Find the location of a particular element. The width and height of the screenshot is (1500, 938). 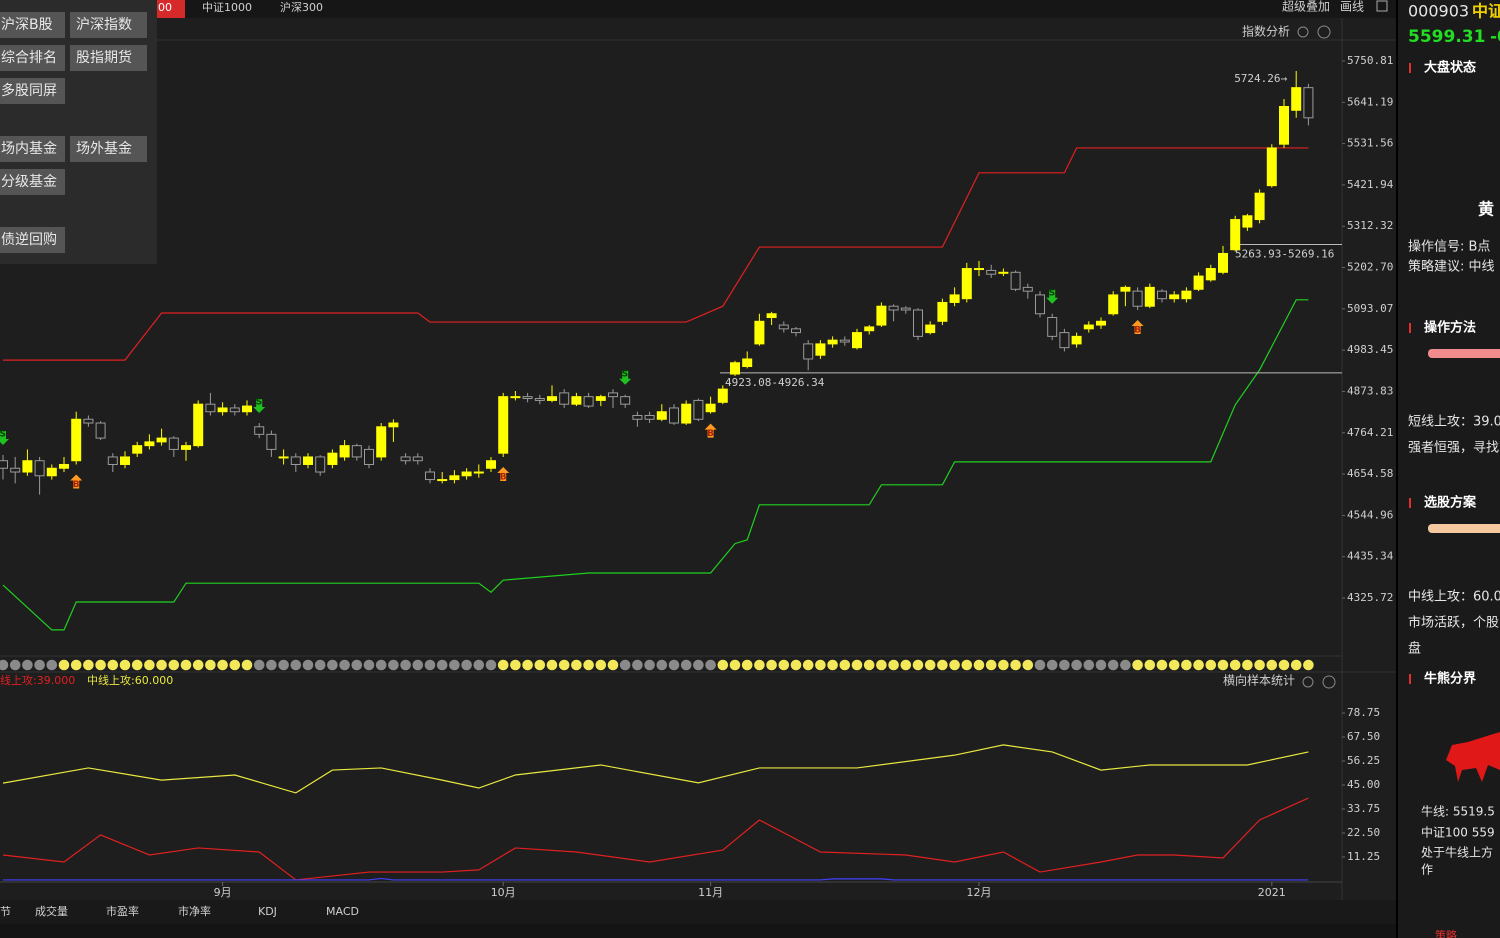

bottom-tab: MACD is located at coordinates (342, 911).